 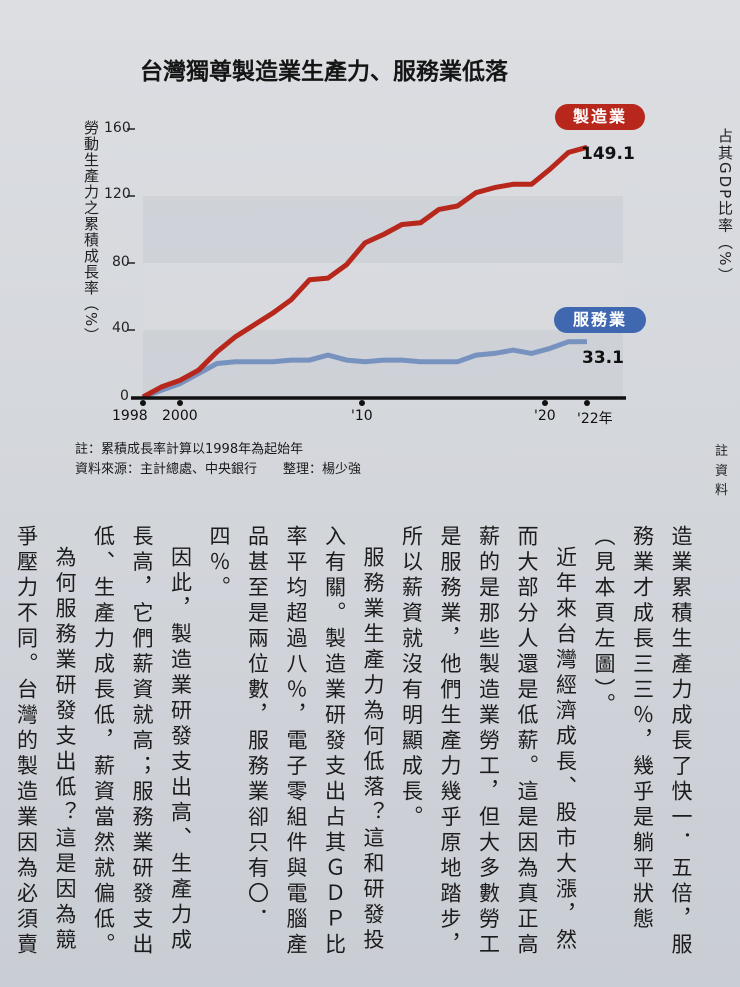 What do you see at coordinates (722, 451) in the screenshot?
I see `side-note-1: 註` at bounding box center [722, 451].